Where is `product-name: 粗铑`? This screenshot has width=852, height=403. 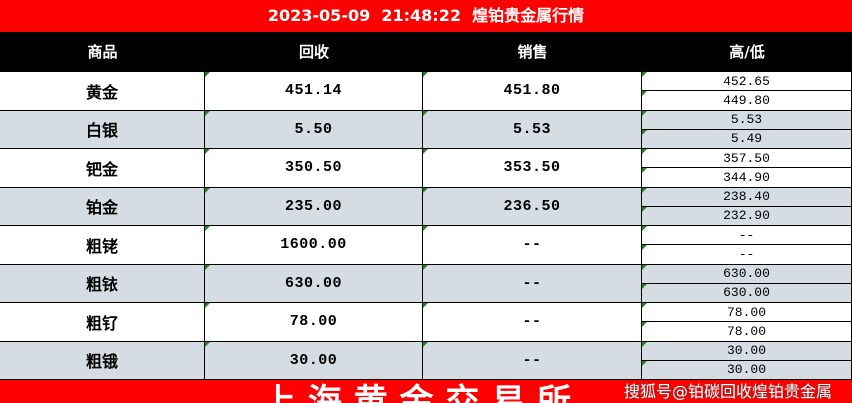 product-name: 粗铑 is located at coordinates (102, 245).